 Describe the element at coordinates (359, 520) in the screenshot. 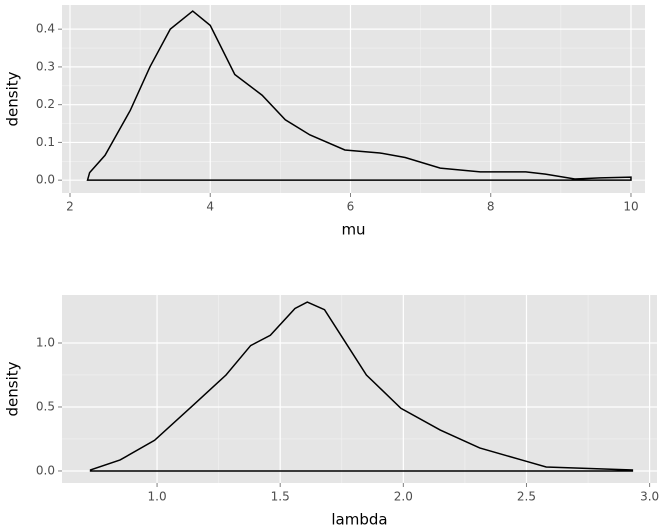

I see `x-axis-title: lambda` at that location.